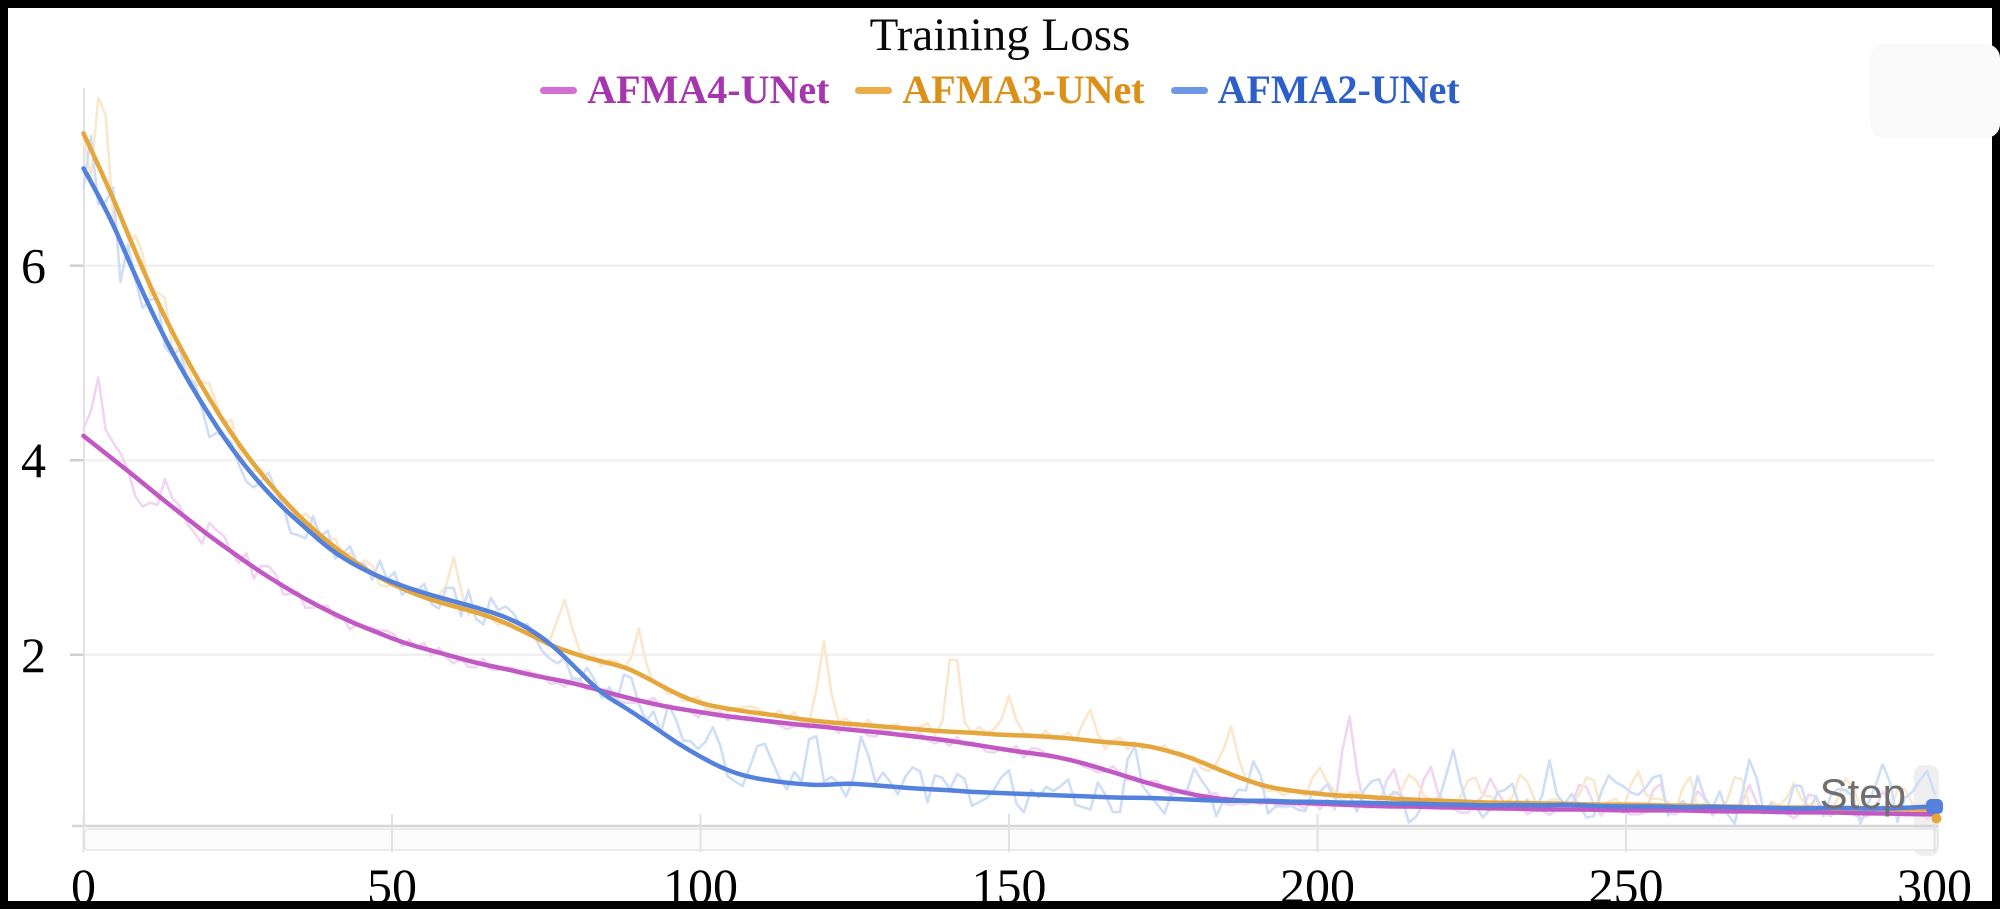 The image size is (2000, 917). I want to click on x-tick-label: 200, so click(1317, 886).